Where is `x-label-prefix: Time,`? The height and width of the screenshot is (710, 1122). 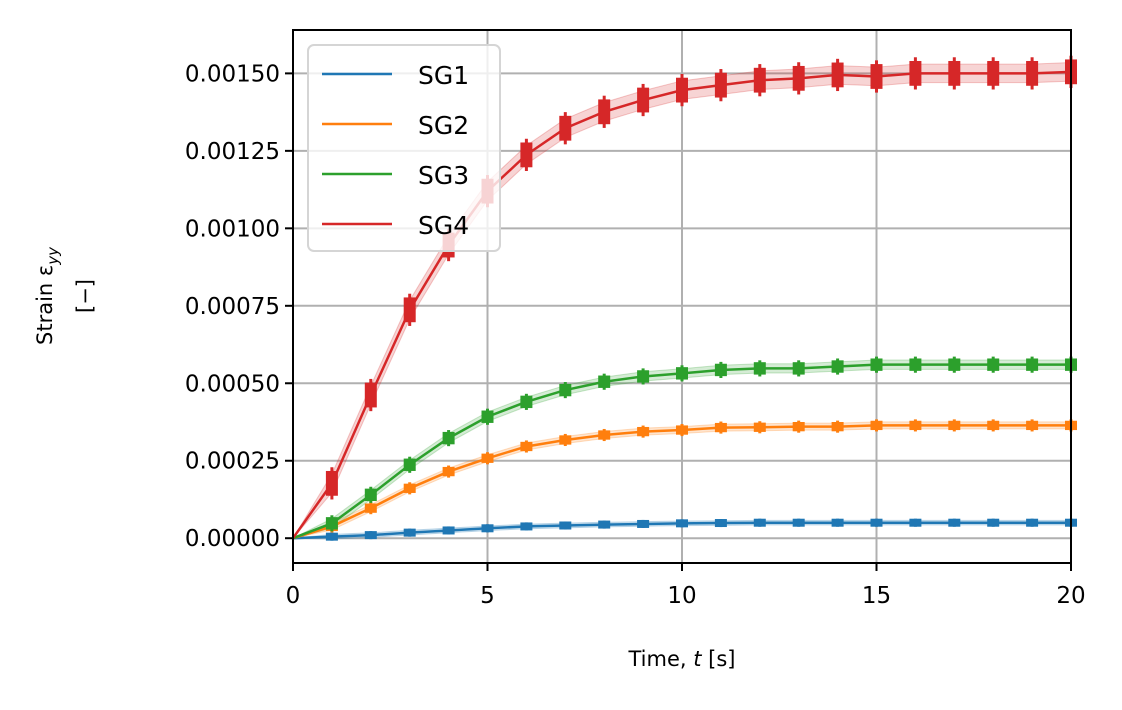 x-label-prefix: Time, is located at coordinates (661, 659).